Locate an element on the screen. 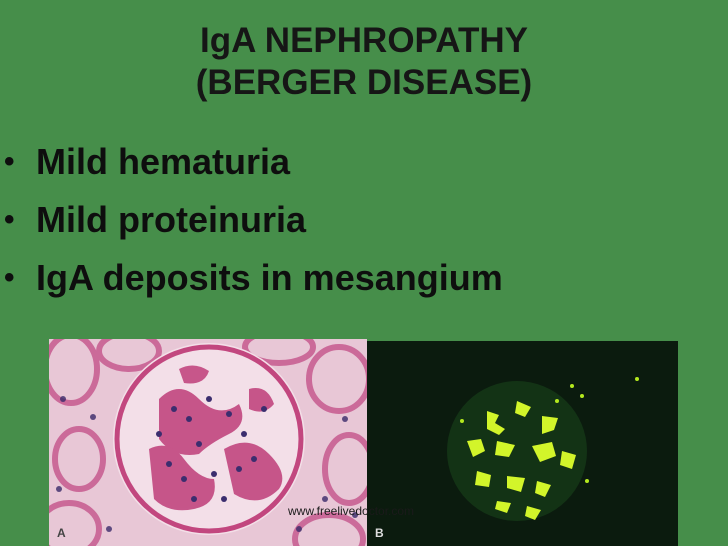  watermark-text: www.freelivedoctor.com is located at coordinates (351, 511).